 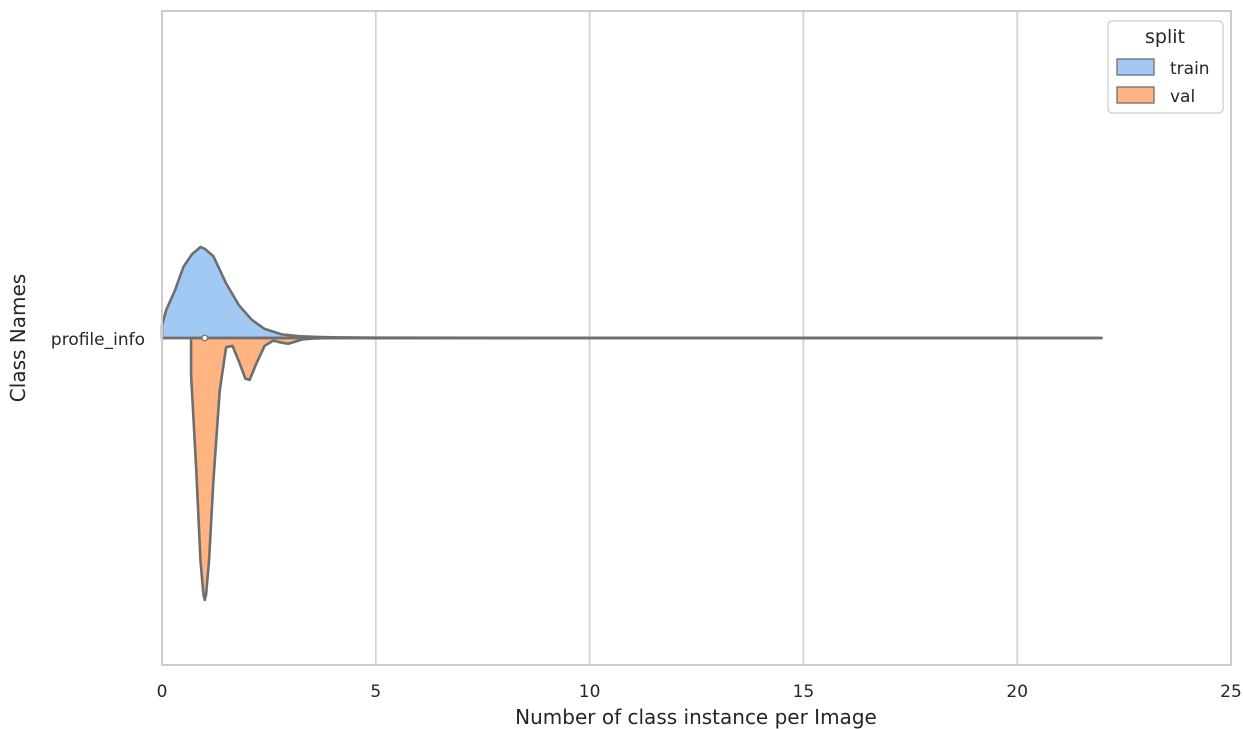 I want to click on median-marker, so click(x=205, y=338).